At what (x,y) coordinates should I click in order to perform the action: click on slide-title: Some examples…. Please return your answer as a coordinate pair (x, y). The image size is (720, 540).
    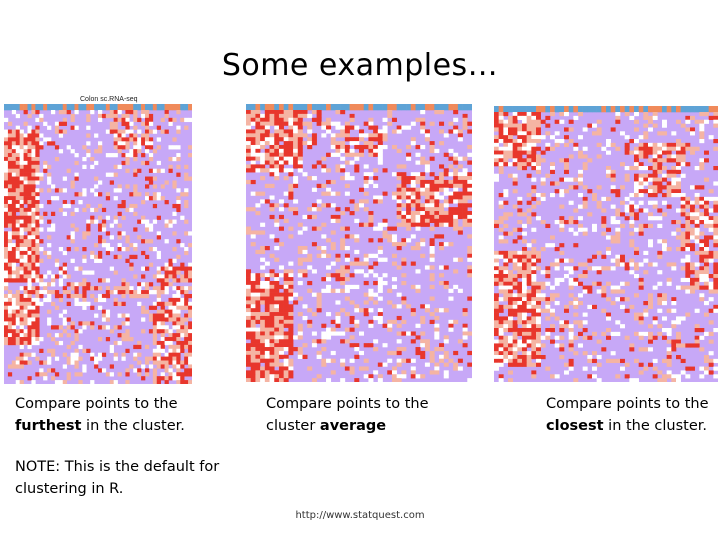
    Looking at the image, I should click on (360, 65).